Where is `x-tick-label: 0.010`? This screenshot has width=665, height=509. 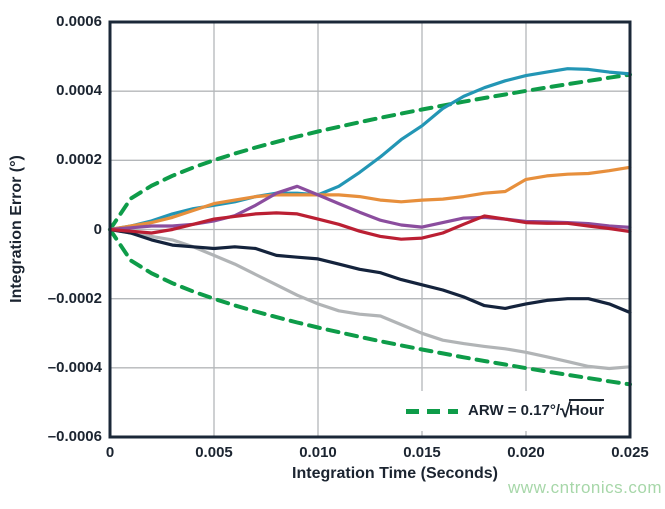 x-tick-label: 0.010 is located at coordinates (318, 452).